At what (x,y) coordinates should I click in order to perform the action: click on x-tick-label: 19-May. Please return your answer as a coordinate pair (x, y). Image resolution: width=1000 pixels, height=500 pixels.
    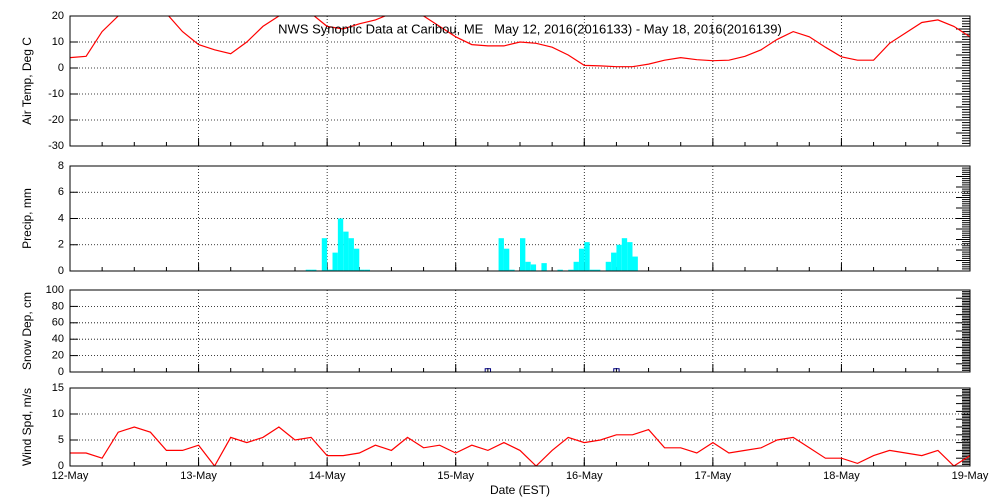
    Looking at the image, I should click on (970, 476).